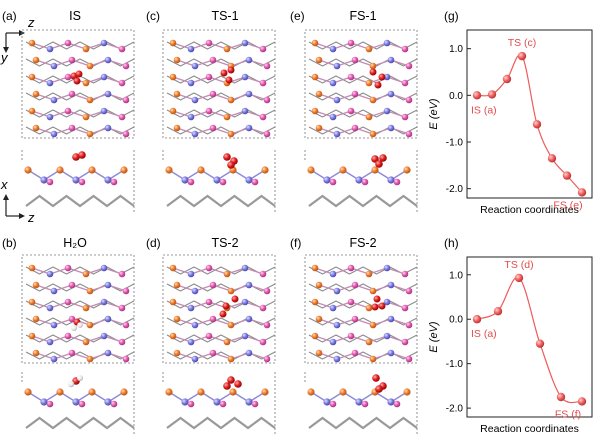 The image size is (600, 444). I want to click on panel-tag-f: (f), so click(295, 243).